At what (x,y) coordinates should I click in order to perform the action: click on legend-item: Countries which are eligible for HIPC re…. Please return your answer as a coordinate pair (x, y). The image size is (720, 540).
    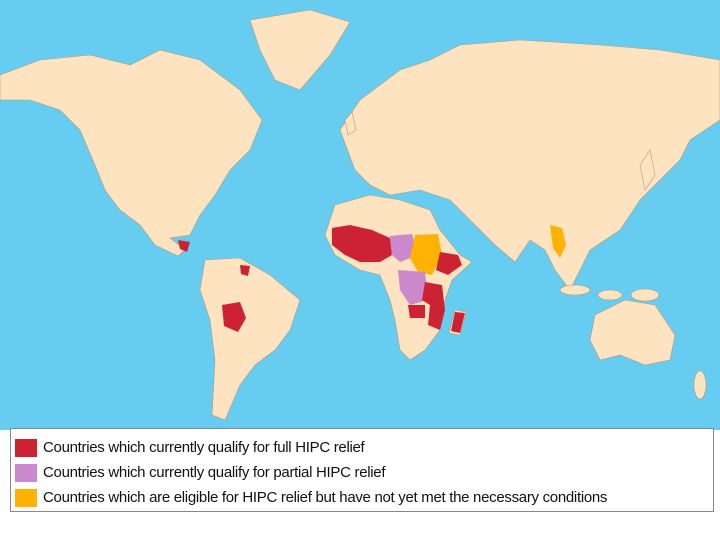
    Looking at the image, I should click on (362, 497).